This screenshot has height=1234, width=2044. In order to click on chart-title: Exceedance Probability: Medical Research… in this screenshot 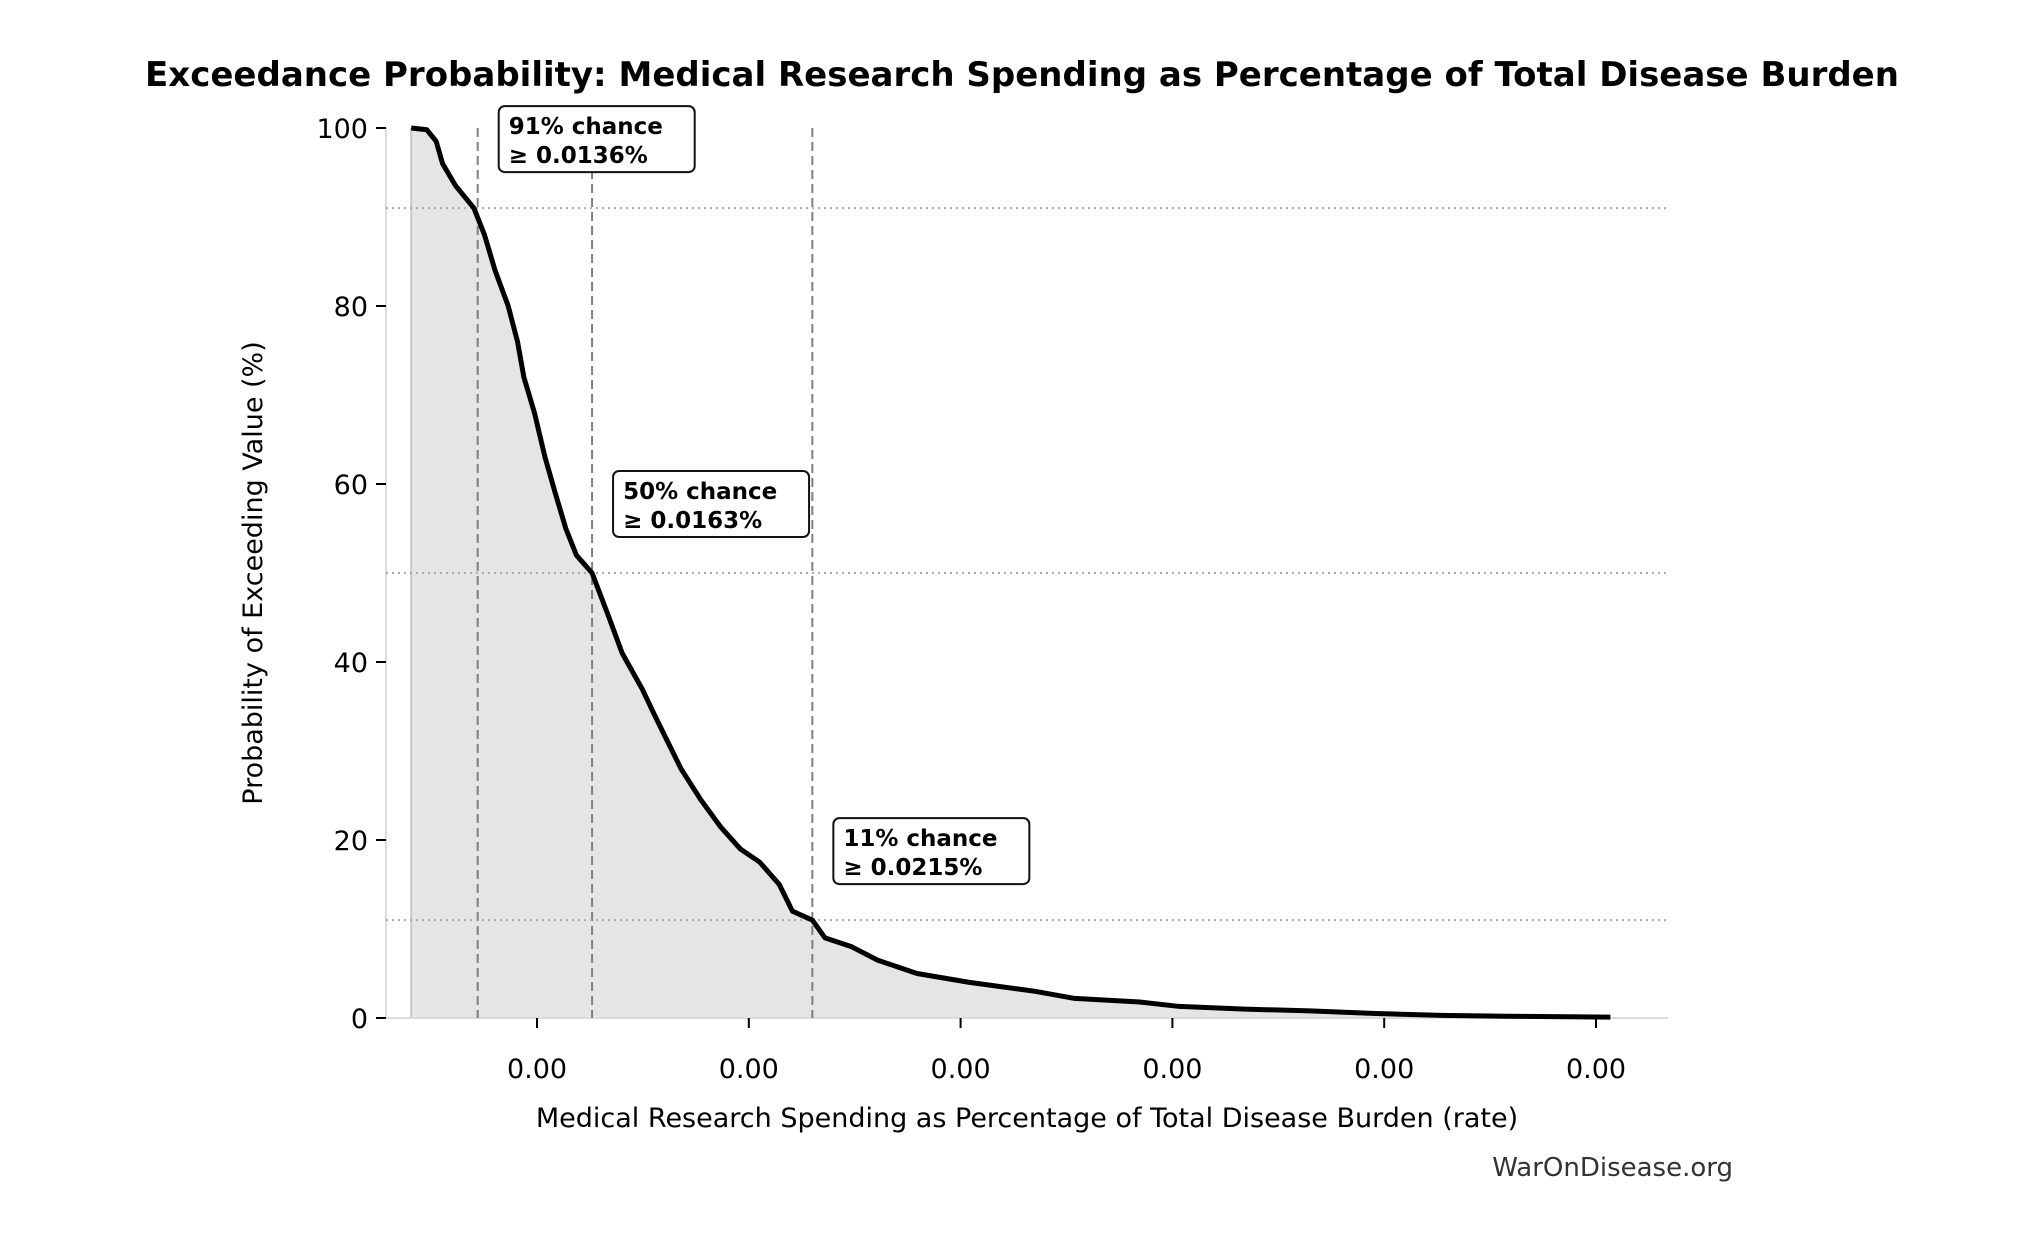, I will do `click(1022, 75)`.